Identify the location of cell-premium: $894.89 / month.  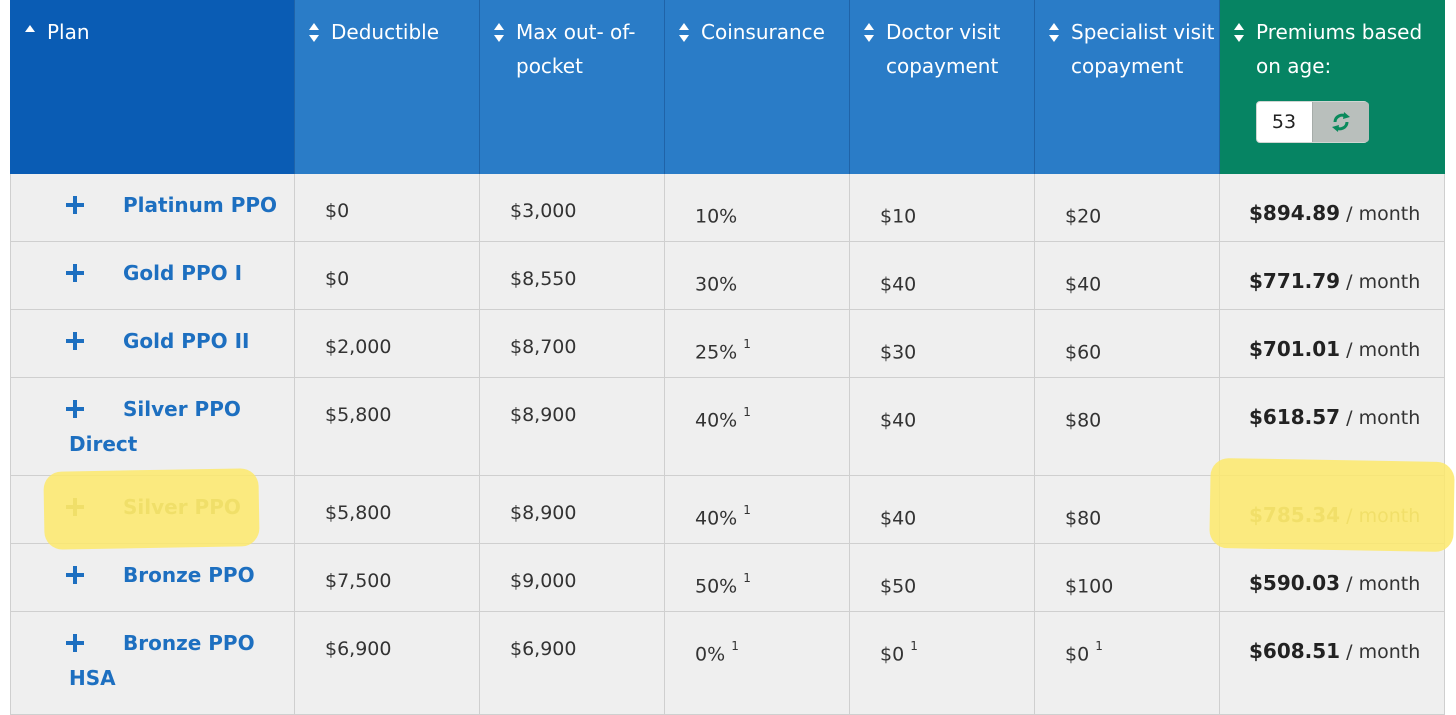
(1332, 208).